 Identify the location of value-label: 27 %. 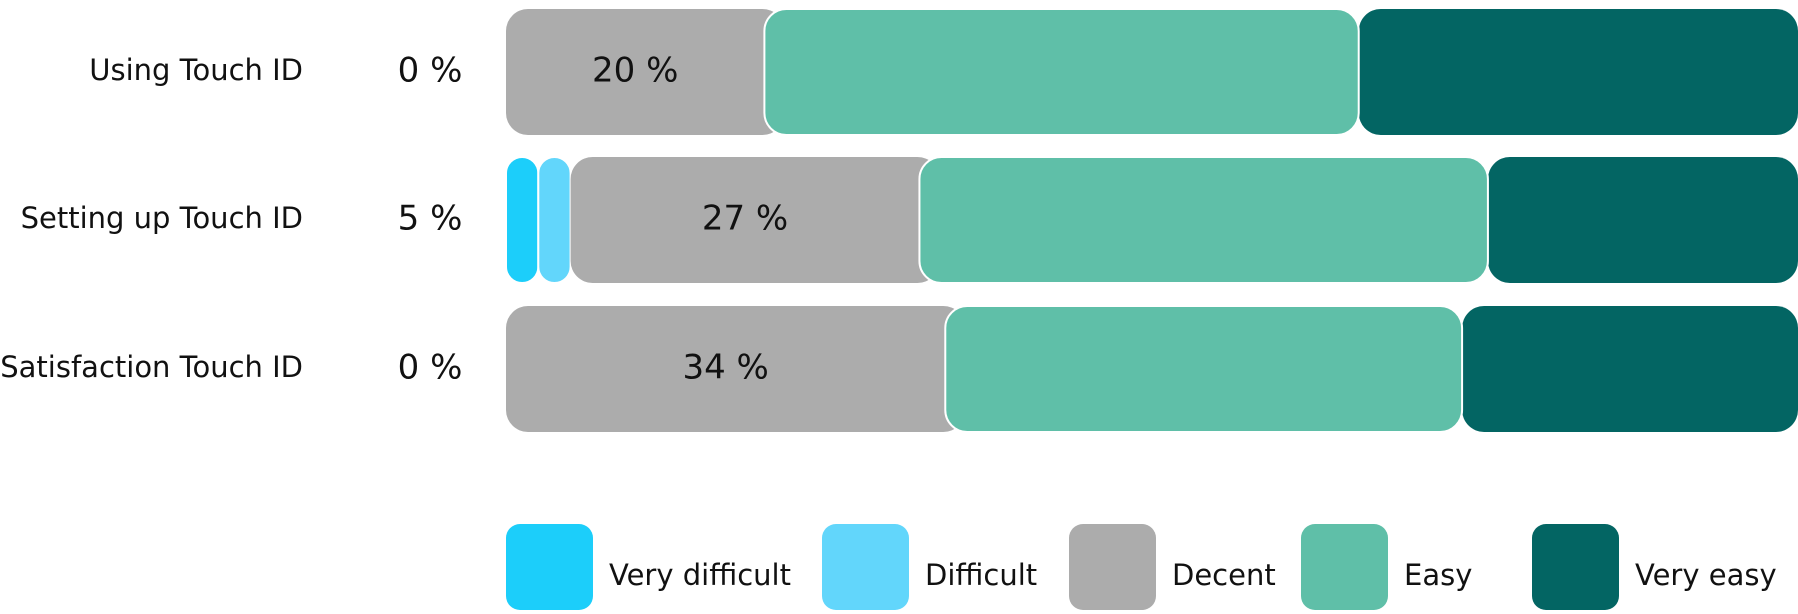
(745, 219).